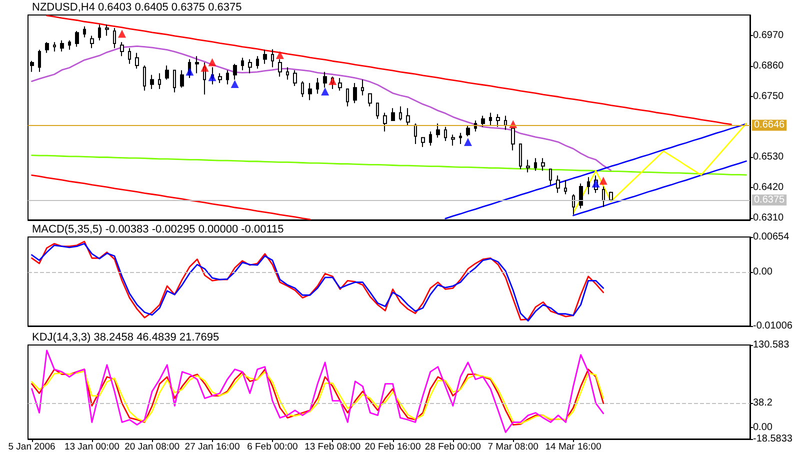 The image size is (796, 454). What do you see at coordinates (126, 338) in the screenshot?
I see `chart-title: KDJ(14,3,3) 38.2458 46.4839 21.7695` at bounding box center [126, 338].